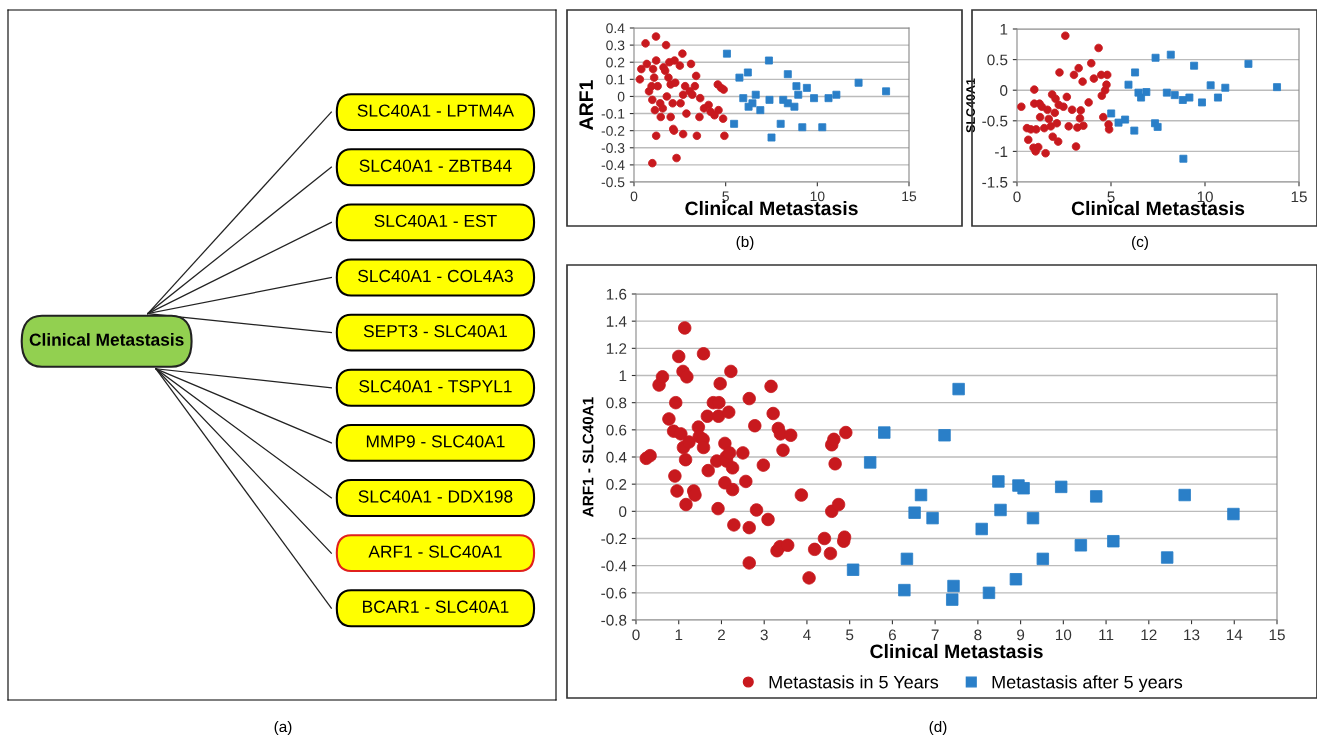 This screenshot has height=741, width=1317. What do you see at coordinates (613, 113) in the screenshot?
I see `y-tick-label: -0.1` at bounding box center [613, 113].